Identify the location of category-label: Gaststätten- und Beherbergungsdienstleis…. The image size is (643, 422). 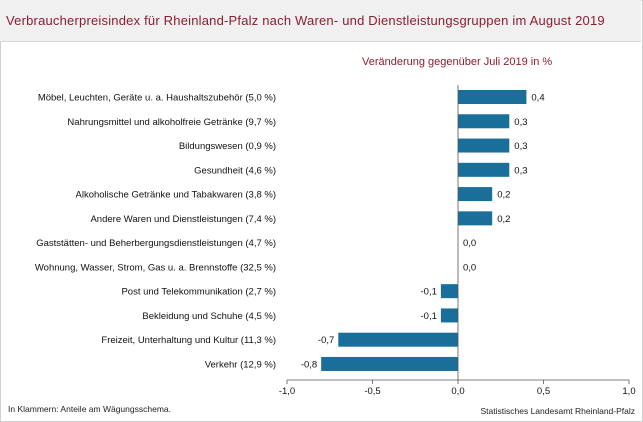
(156, 243).